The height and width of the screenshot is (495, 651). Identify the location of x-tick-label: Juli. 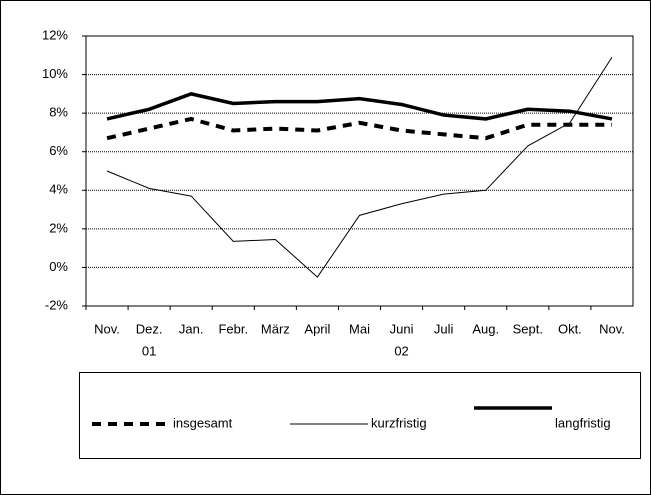
(444, 328).